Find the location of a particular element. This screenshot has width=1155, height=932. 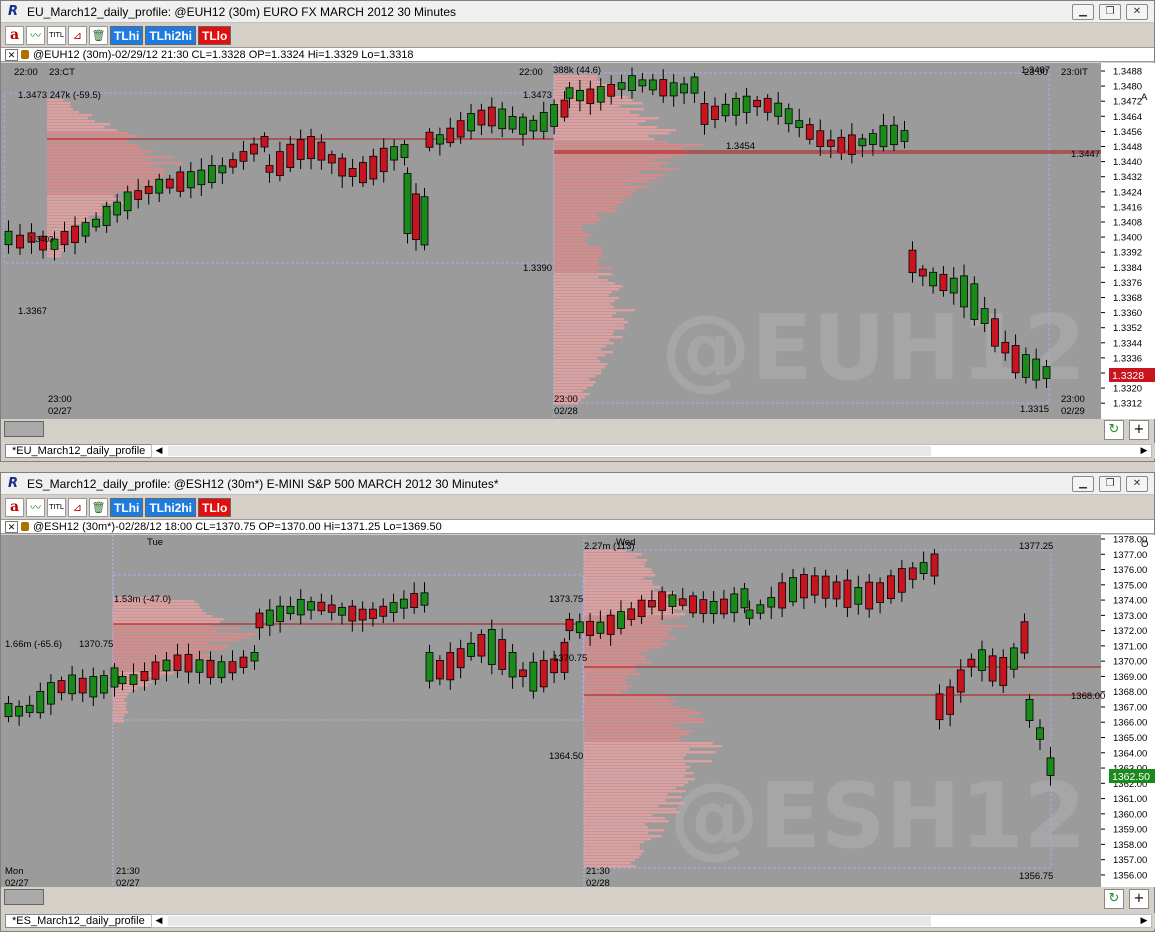

bottom-horizontal-scrollbar: ◀ ▶ is located at coordinates (651, 921).